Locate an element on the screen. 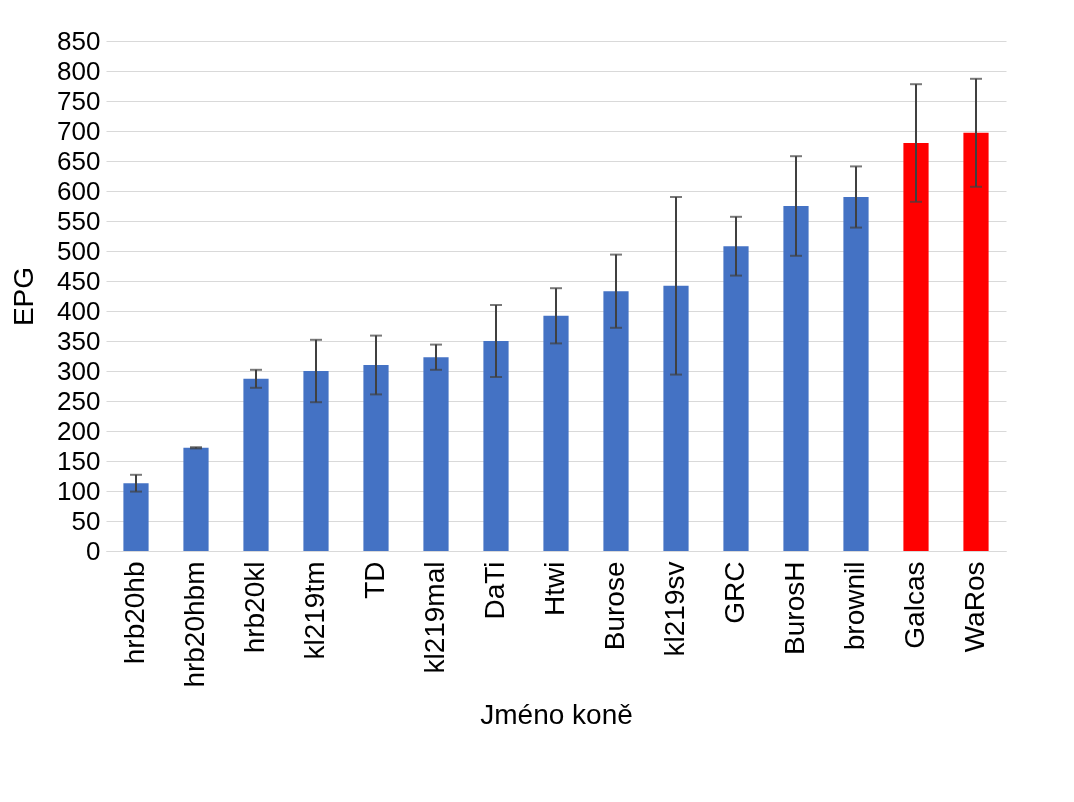  y-tick-label: 0 is located at coordinates (93, 550).